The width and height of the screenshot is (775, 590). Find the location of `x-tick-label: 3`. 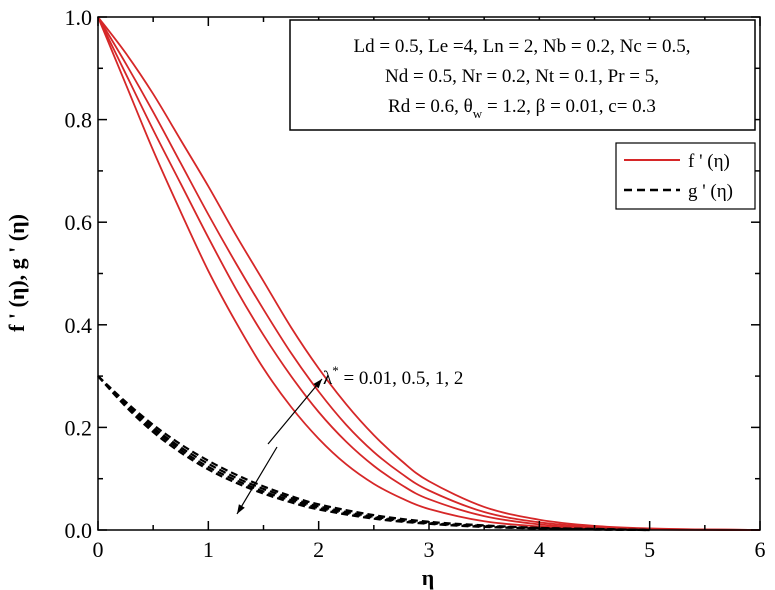

x-tick-label: 3 is located at coordinates (429, 549).